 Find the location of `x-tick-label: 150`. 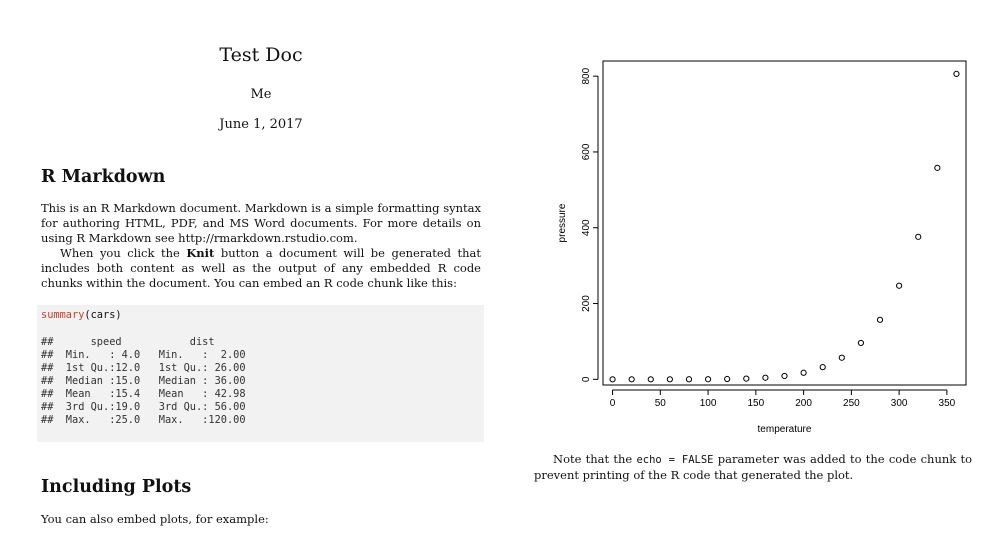

x-tick-label: 150 is located at coordinates (755, 403).